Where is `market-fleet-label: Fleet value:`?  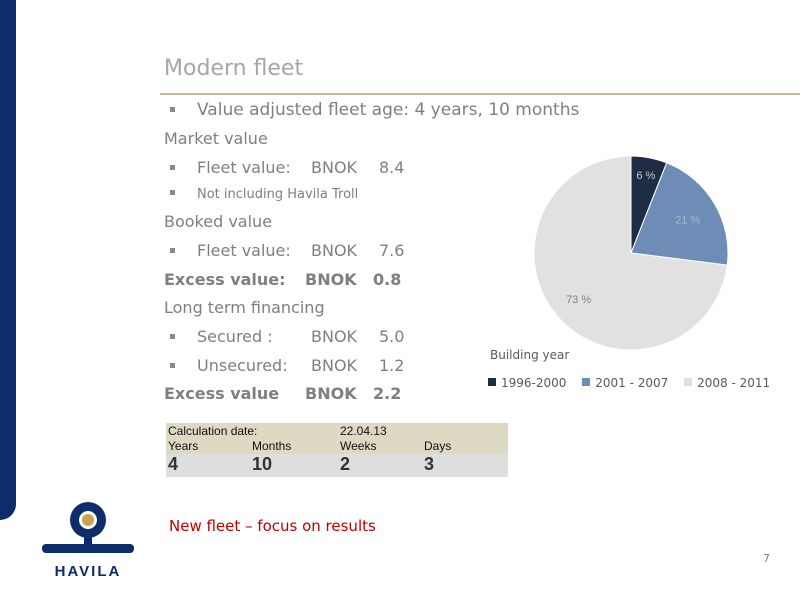
market-fleet-label: Fleet value: is located at coordinates (244, 167).